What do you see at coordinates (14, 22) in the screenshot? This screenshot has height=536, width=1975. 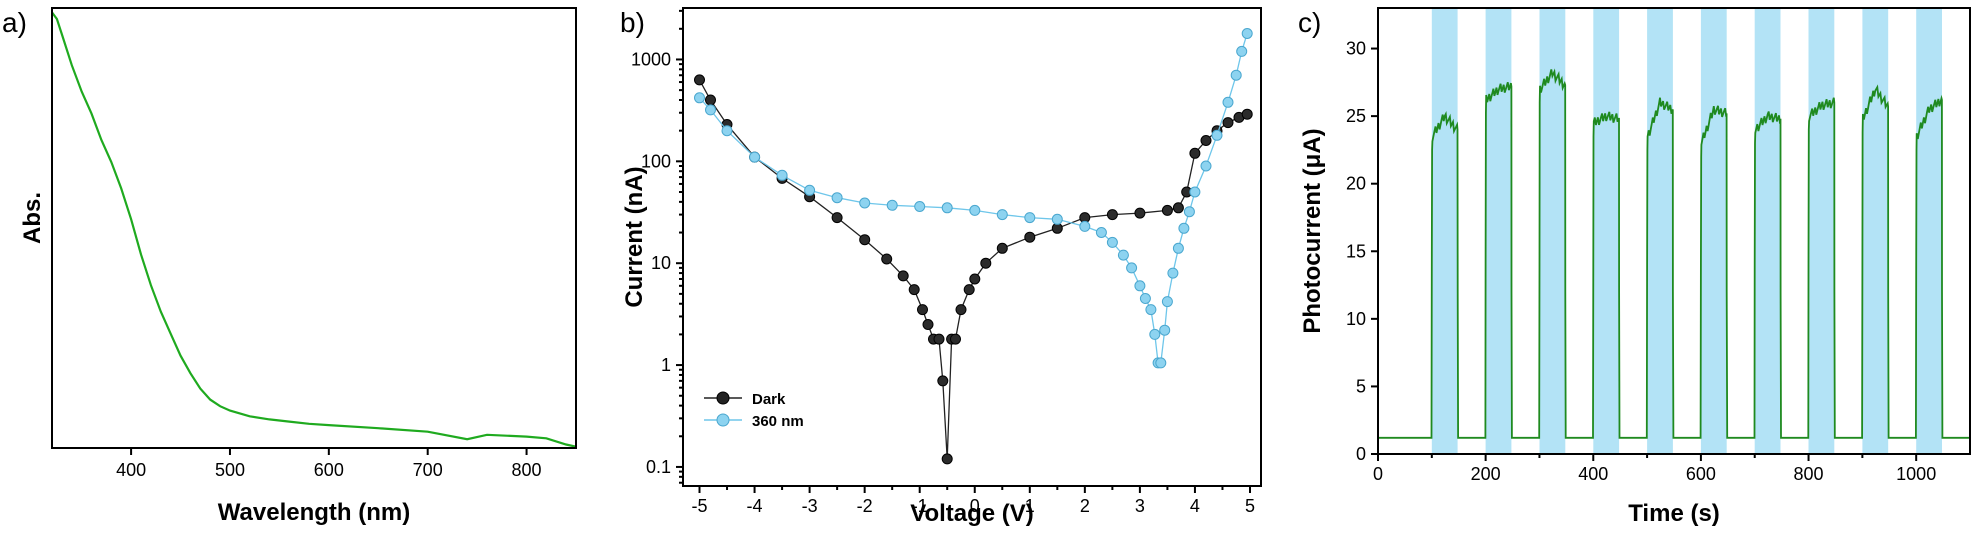 I see `panel-a-label: a)` at bounding box center [14, 22].